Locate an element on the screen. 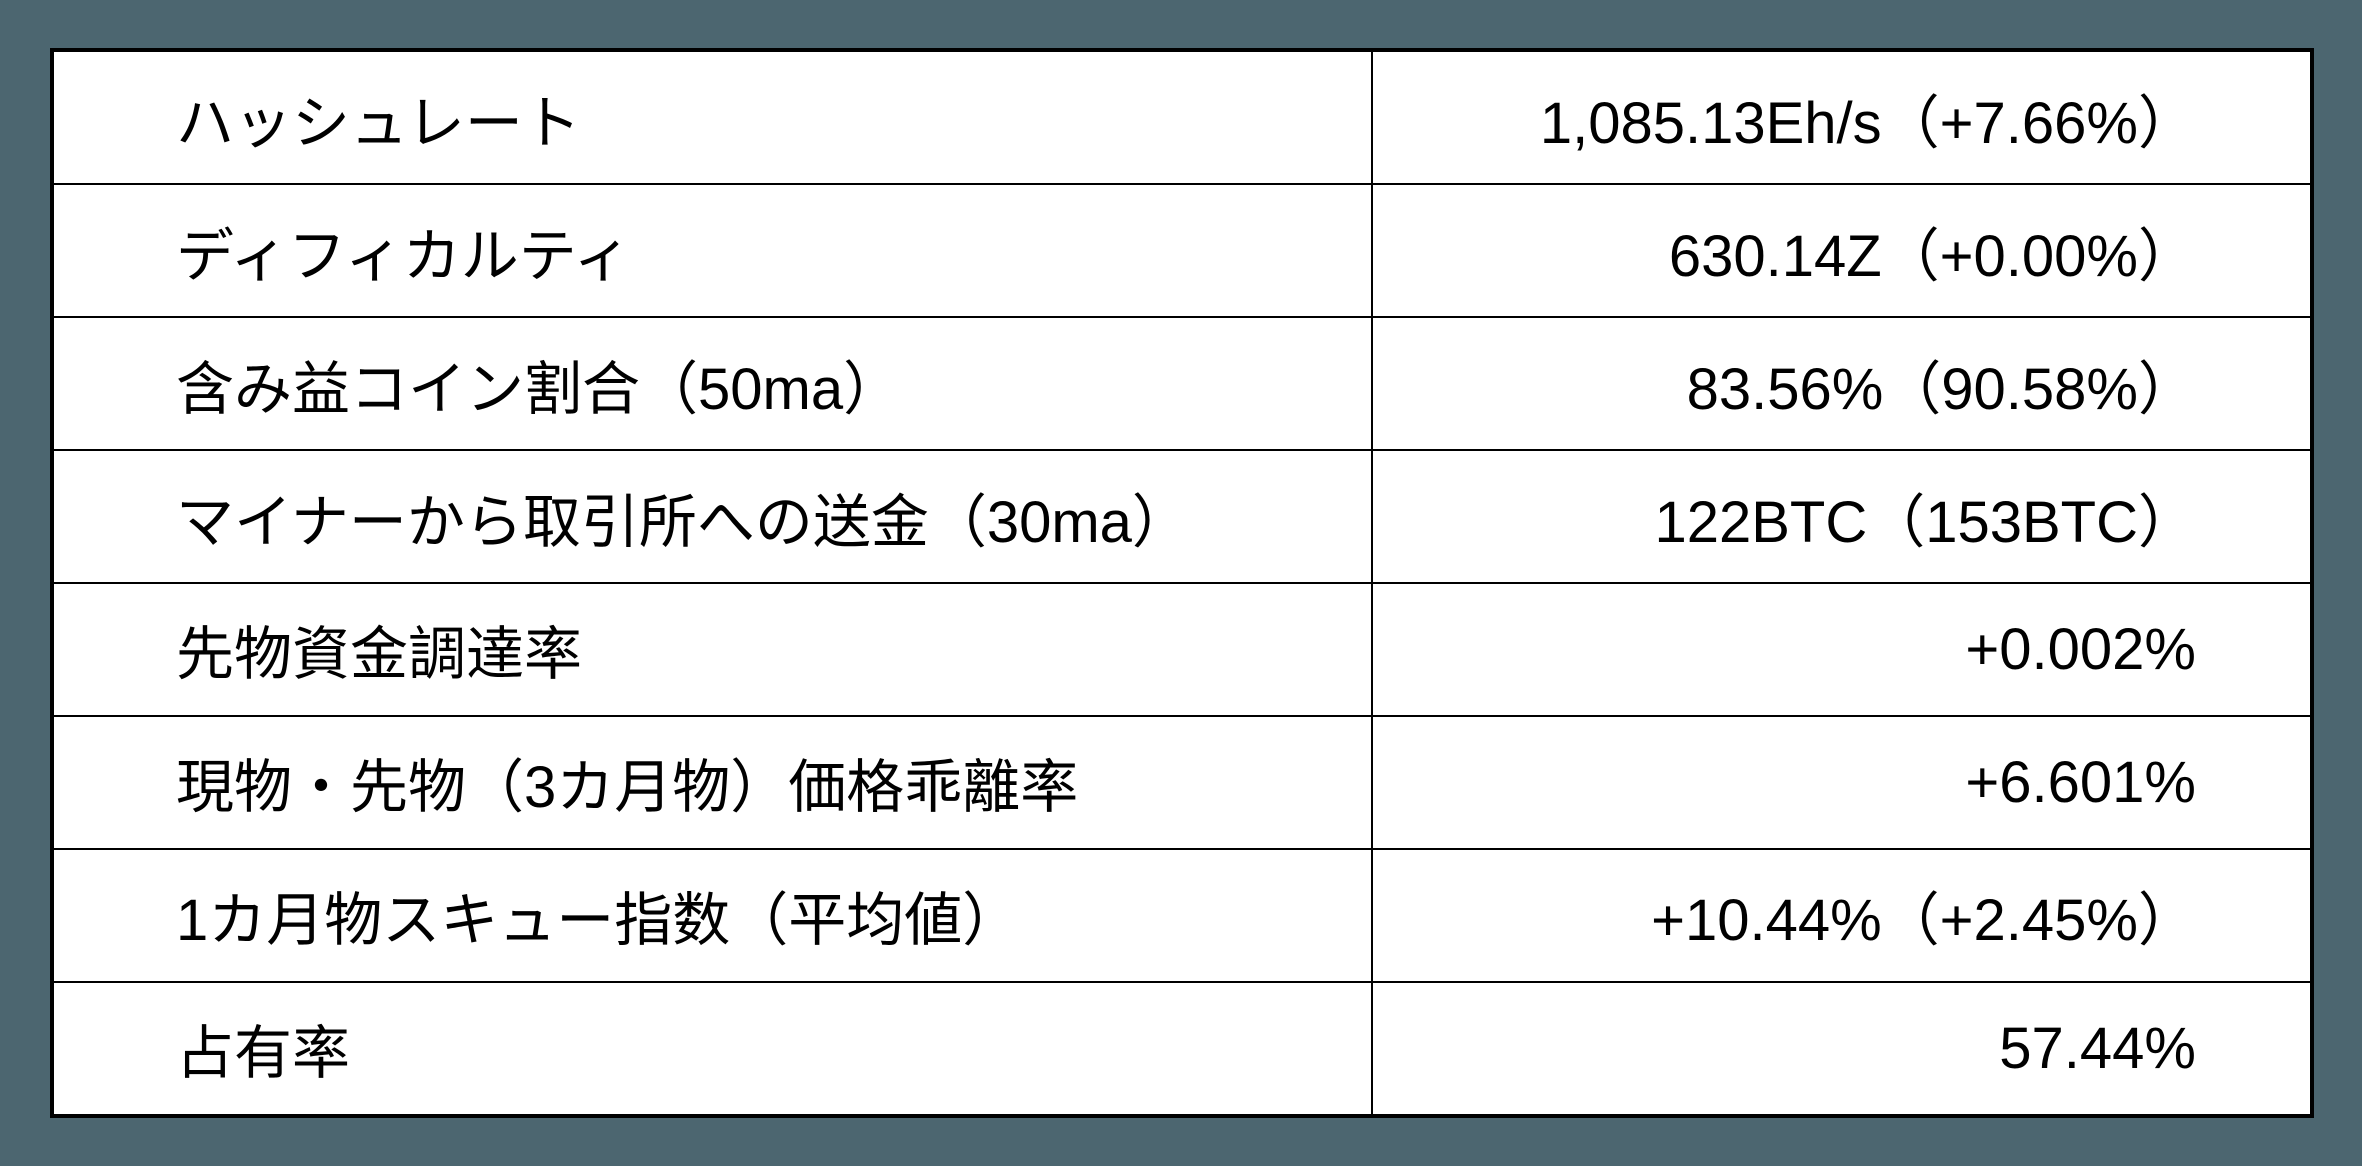 The image size is (2362, 1166). metric-label-cell: 含み益コイン割合（50ma） is located at coordinates (712, 384).